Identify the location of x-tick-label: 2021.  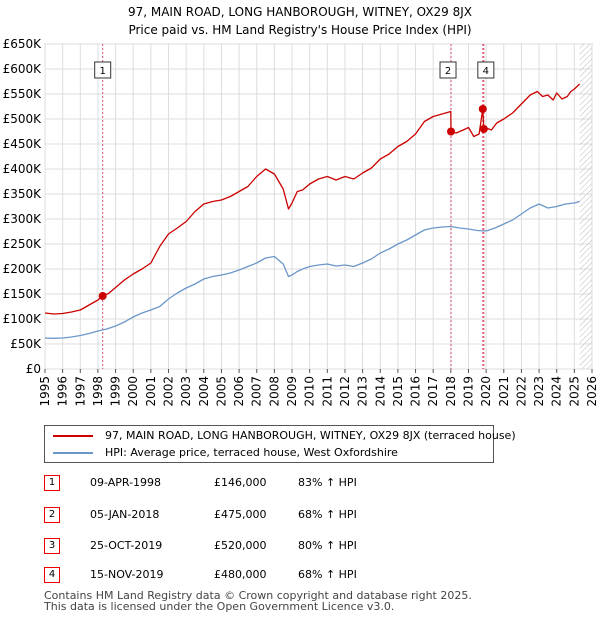
(504, 391).